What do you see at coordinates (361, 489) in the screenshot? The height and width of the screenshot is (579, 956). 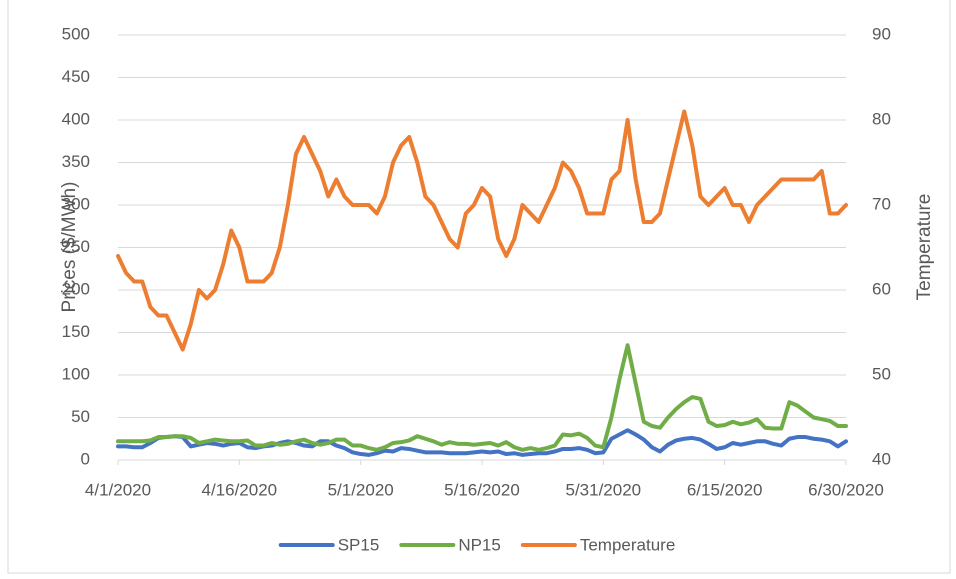 I see `x-tick-label: 5/1/2020` at bounding box center [361, 489].